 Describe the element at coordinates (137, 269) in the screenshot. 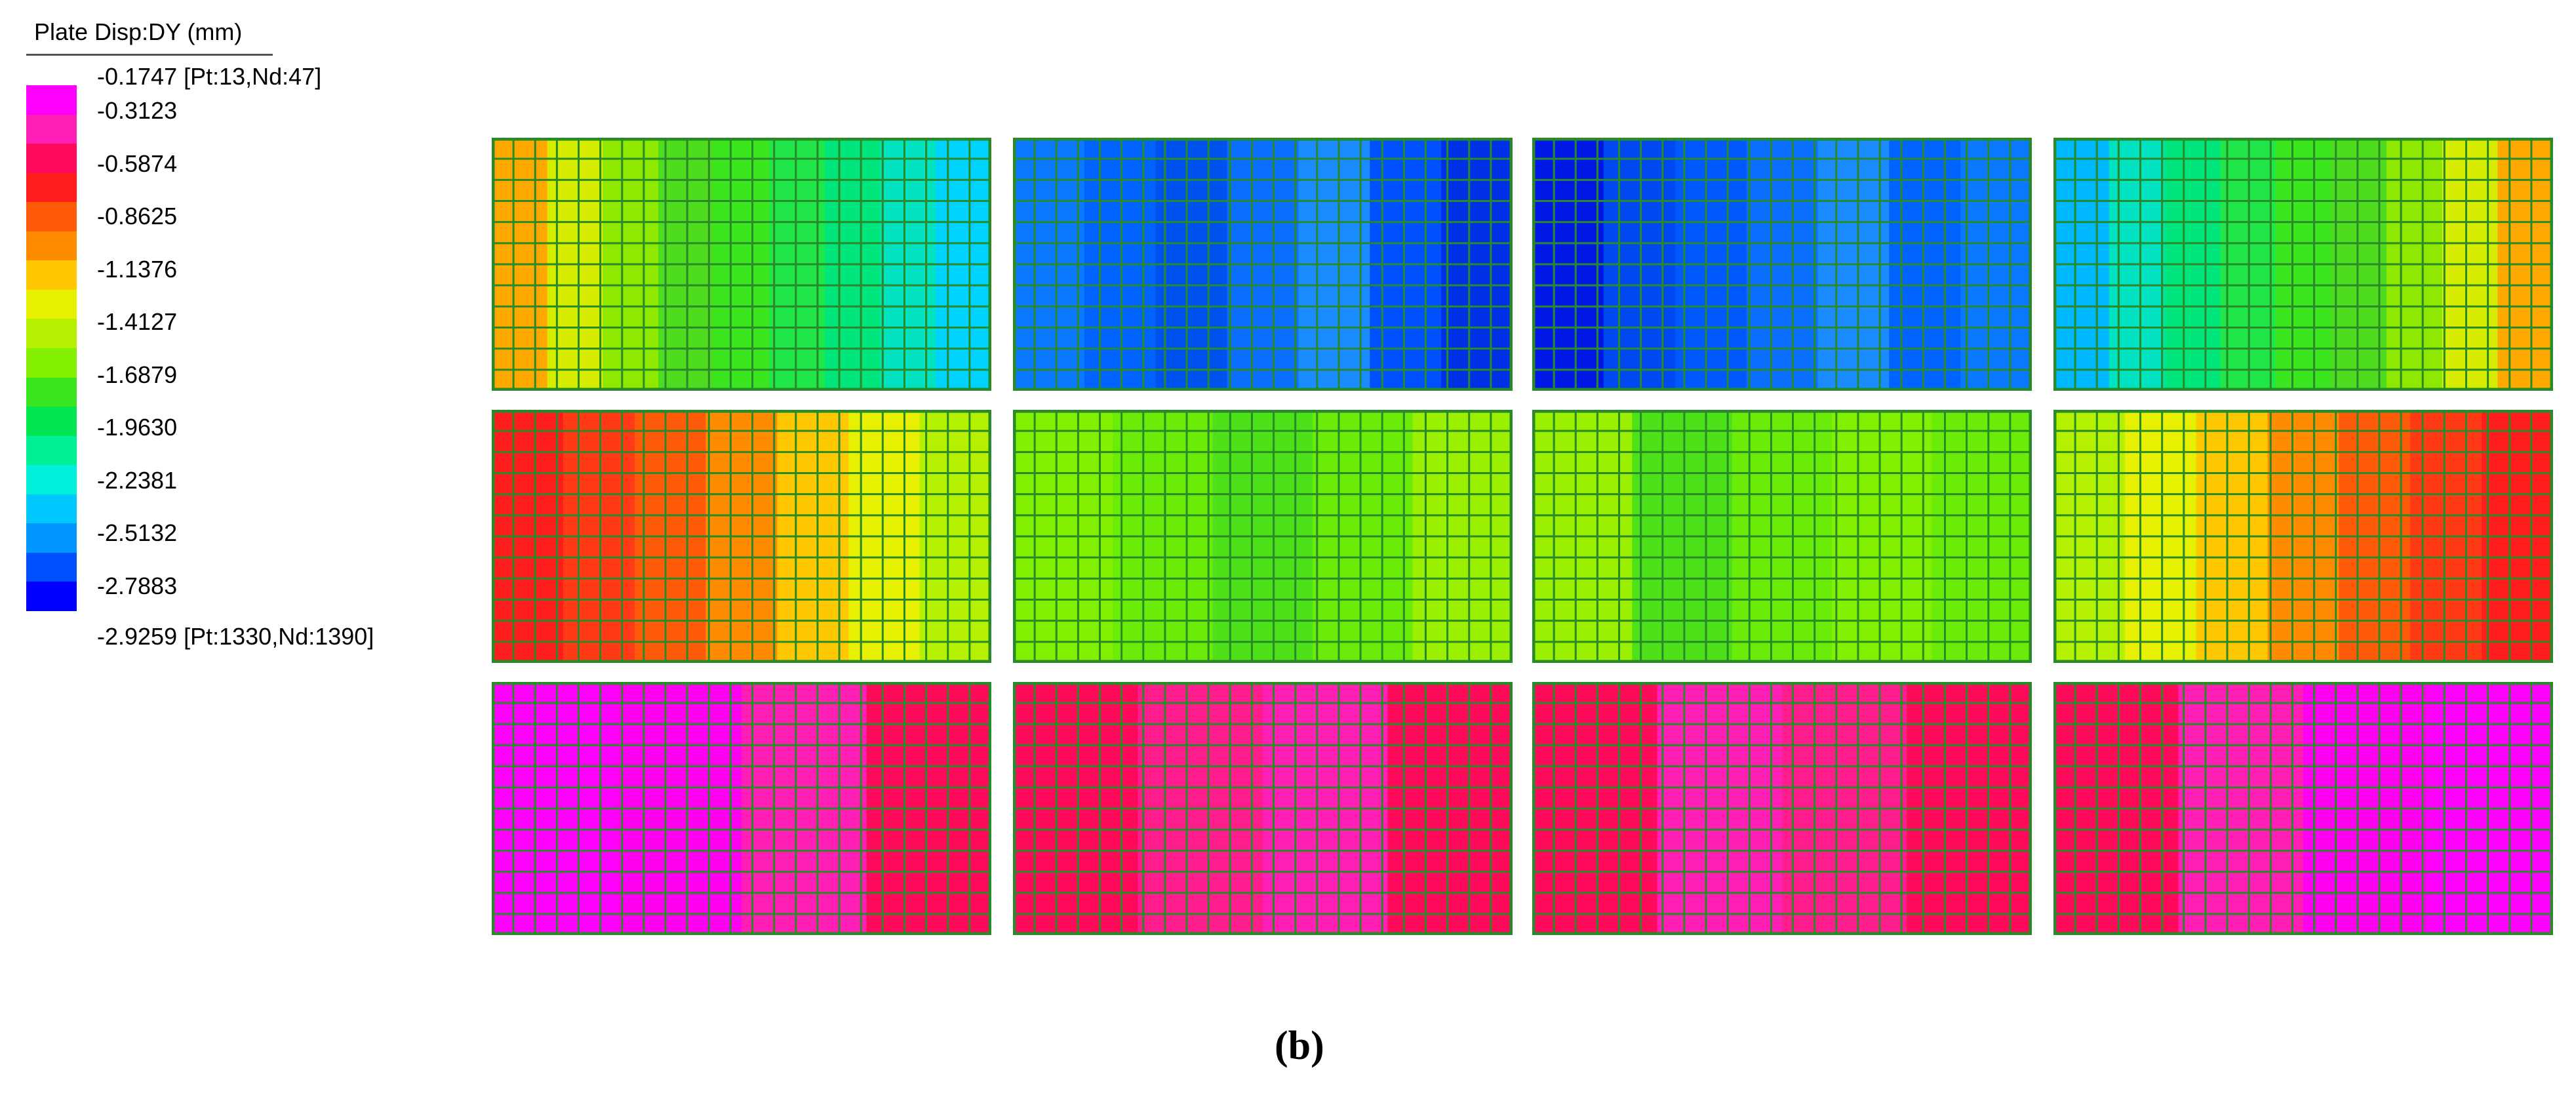

I see `legend-tick-label: -1.1376` at that location.